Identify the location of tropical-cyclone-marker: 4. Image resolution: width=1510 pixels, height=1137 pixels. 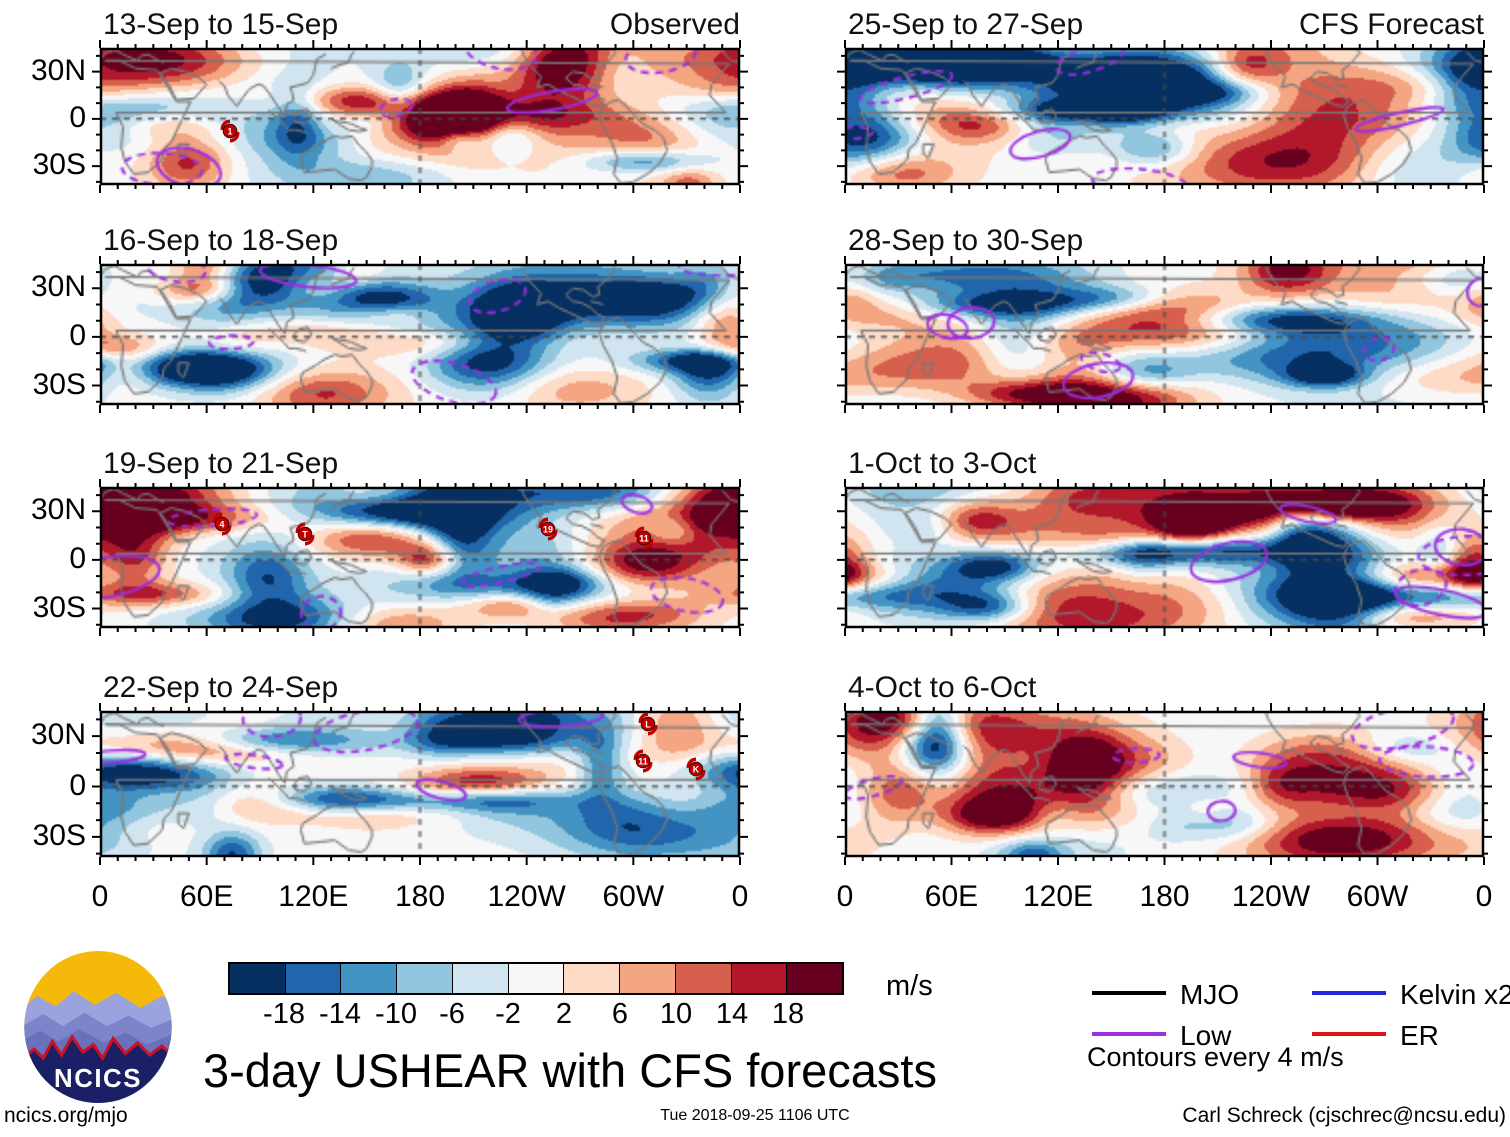
(222, 524).